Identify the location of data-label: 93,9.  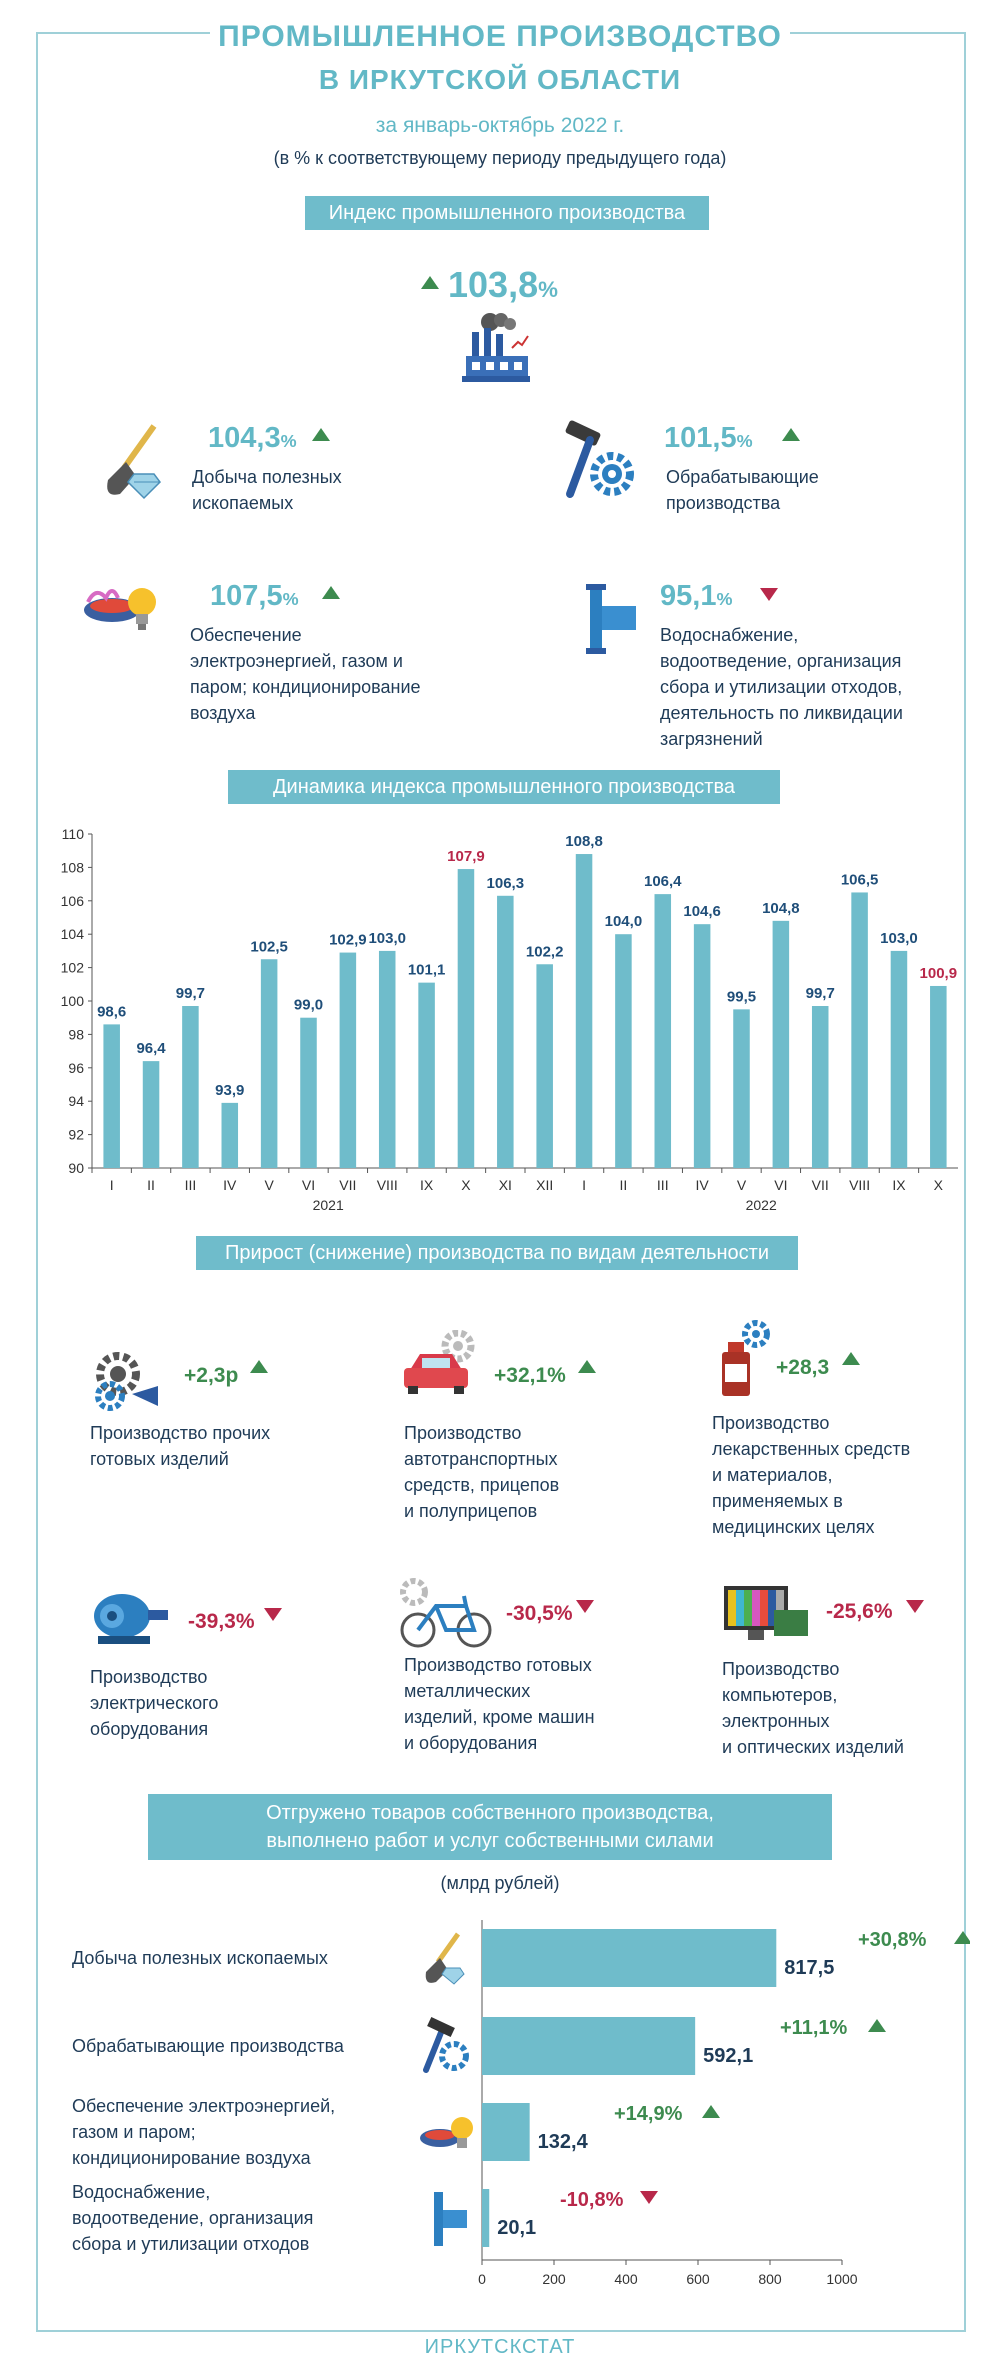
(229, 1090).